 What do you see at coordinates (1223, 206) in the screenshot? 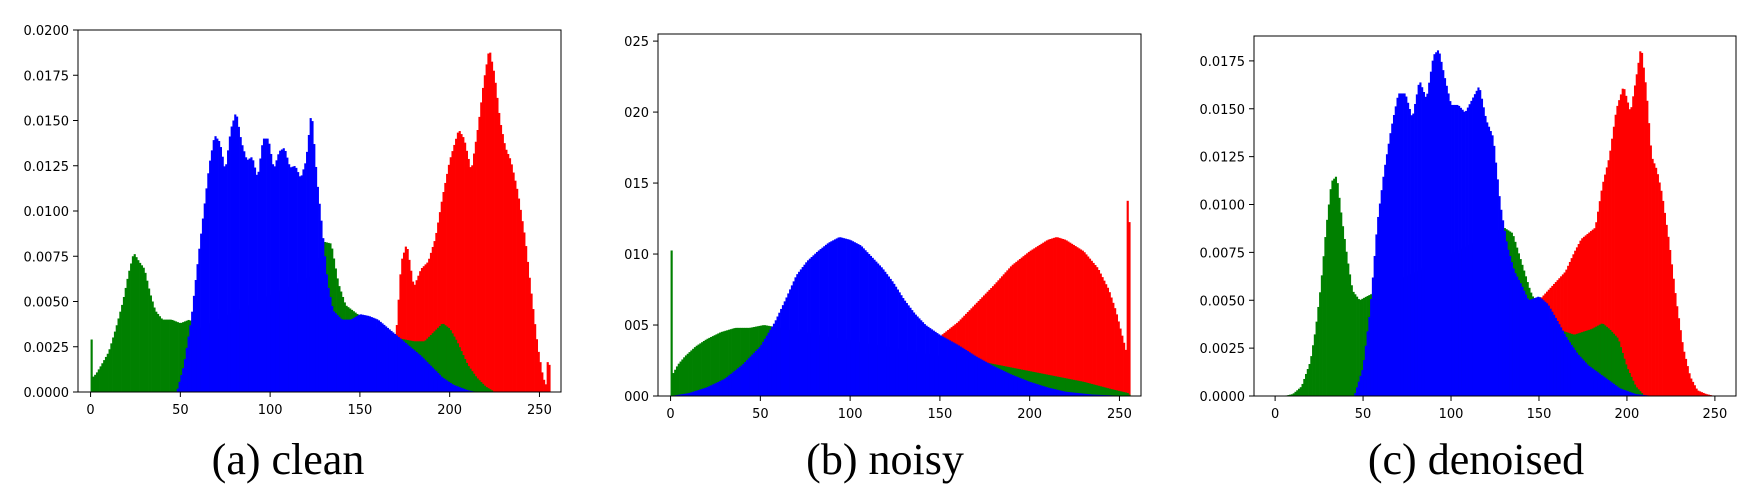
I see `y-tick-label: 0.0100` at bounding box center [1223, 206].